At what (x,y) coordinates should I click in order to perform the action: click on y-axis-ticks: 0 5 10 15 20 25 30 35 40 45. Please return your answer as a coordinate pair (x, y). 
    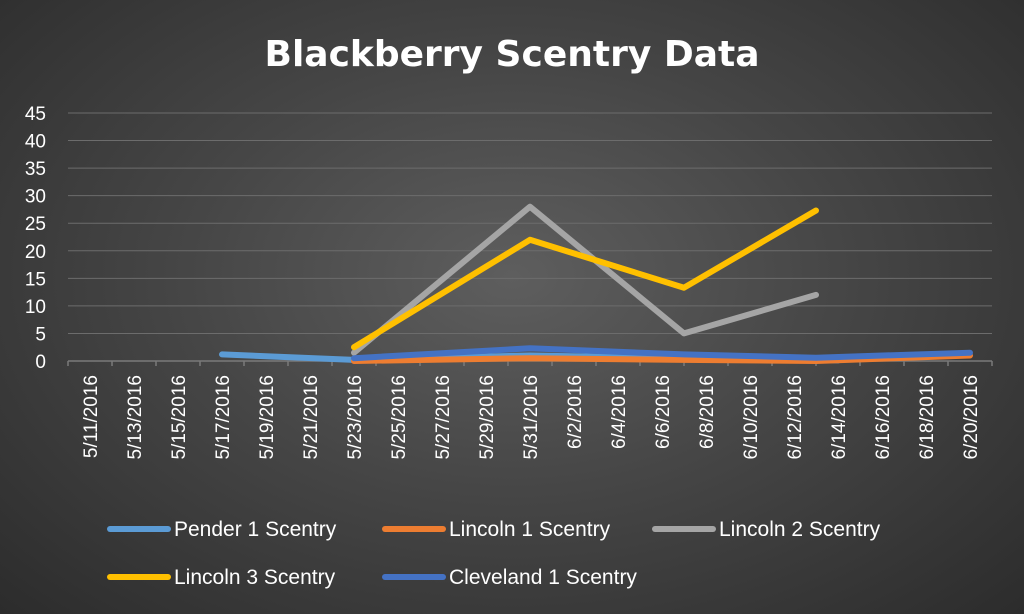
    Looking at the image, I should click on (35, 238).